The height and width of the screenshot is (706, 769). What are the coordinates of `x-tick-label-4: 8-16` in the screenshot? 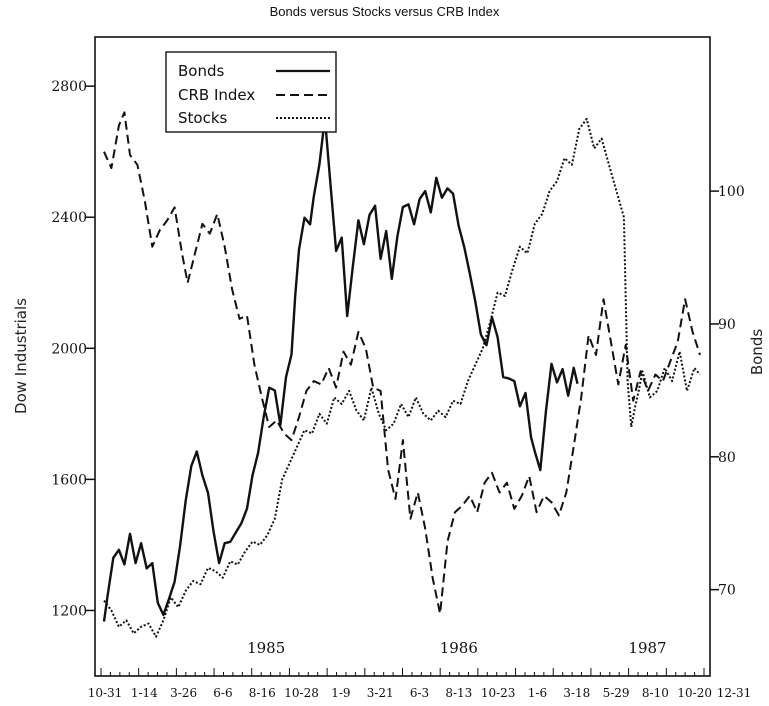 It's located at (262, 693).